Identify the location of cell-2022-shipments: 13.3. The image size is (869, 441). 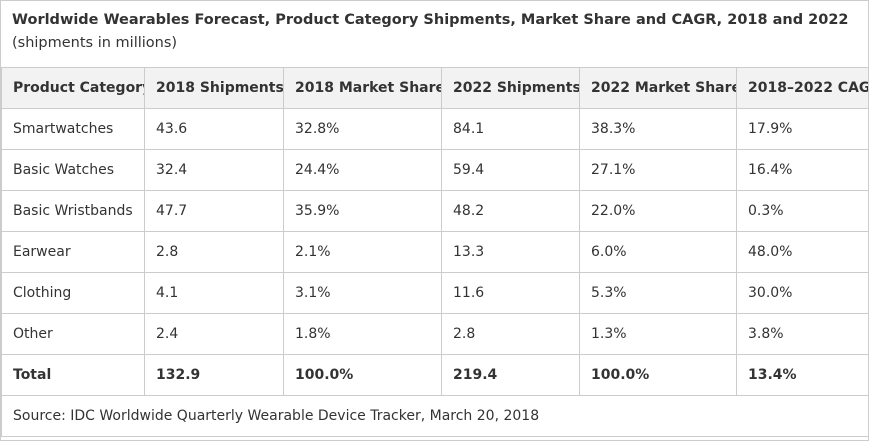
(510, 252).